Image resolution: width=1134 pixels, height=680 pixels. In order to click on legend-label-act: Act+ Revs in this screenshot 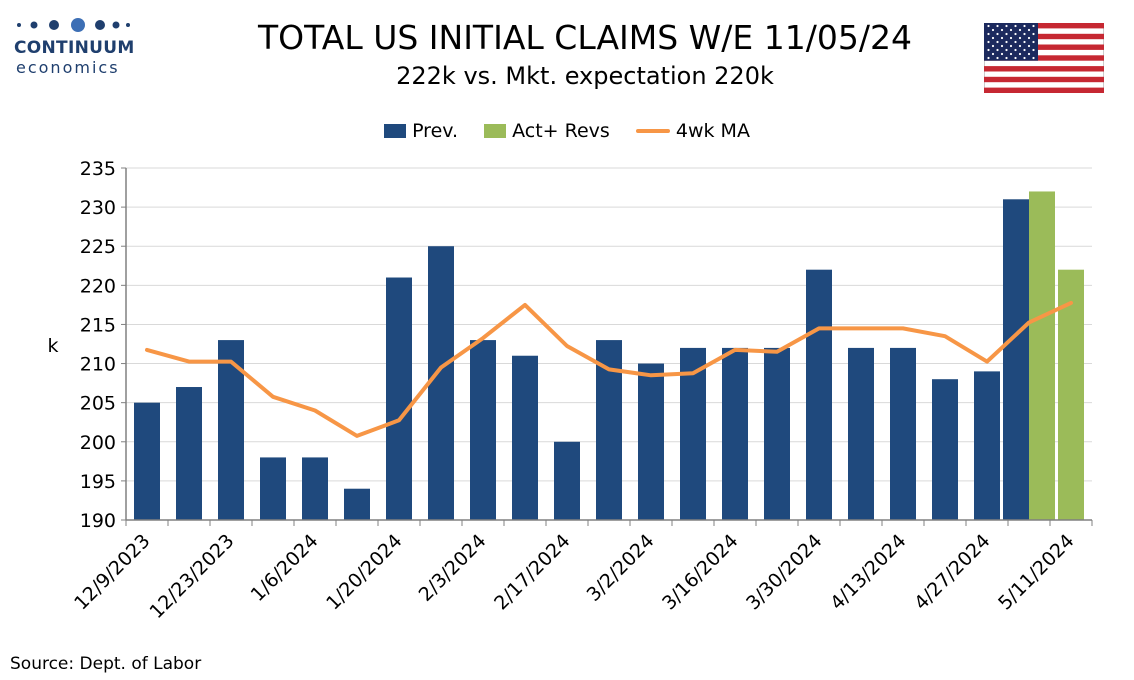, I will do `click(561, 130)`.